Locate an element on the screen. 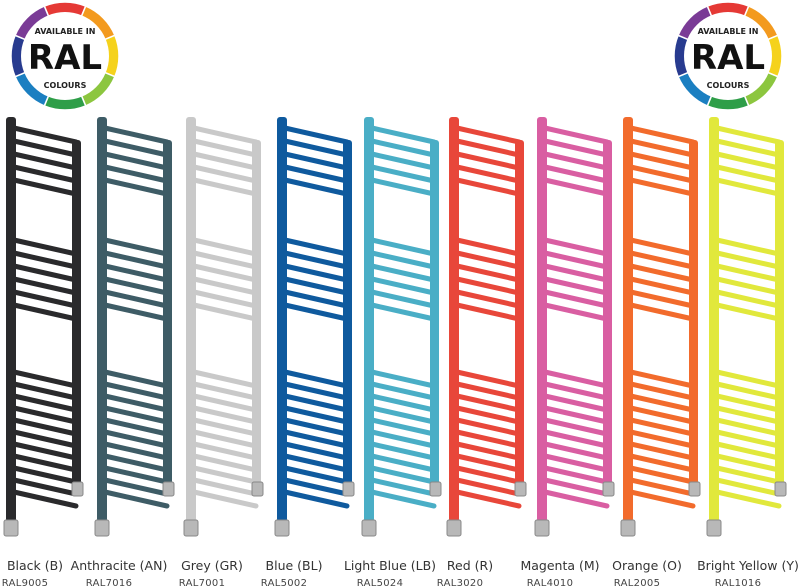 This screenshot has width=800, height=588. badge-bottom-text: COLOURS is located at coordinates (65, 85).